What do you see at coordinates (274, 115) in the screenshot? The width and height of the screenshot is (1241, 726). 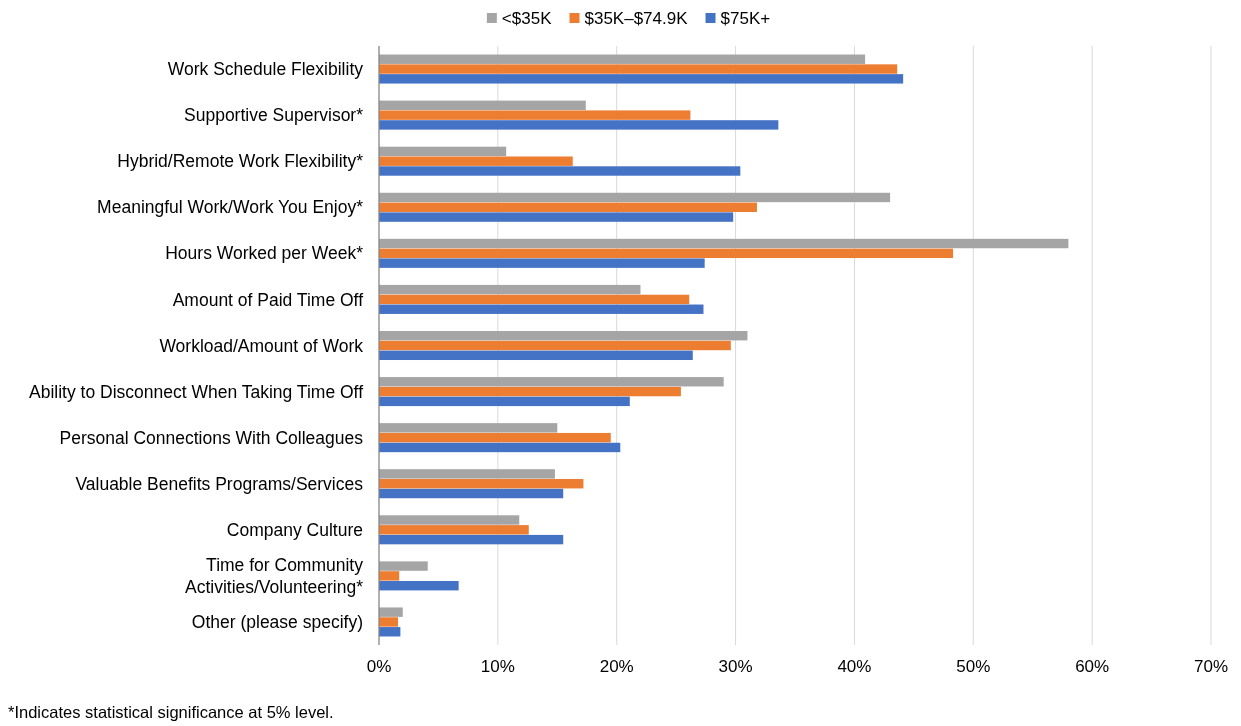 I see `y-tick-label: Supportive Supervisor*` at bounding box center [274, 115].